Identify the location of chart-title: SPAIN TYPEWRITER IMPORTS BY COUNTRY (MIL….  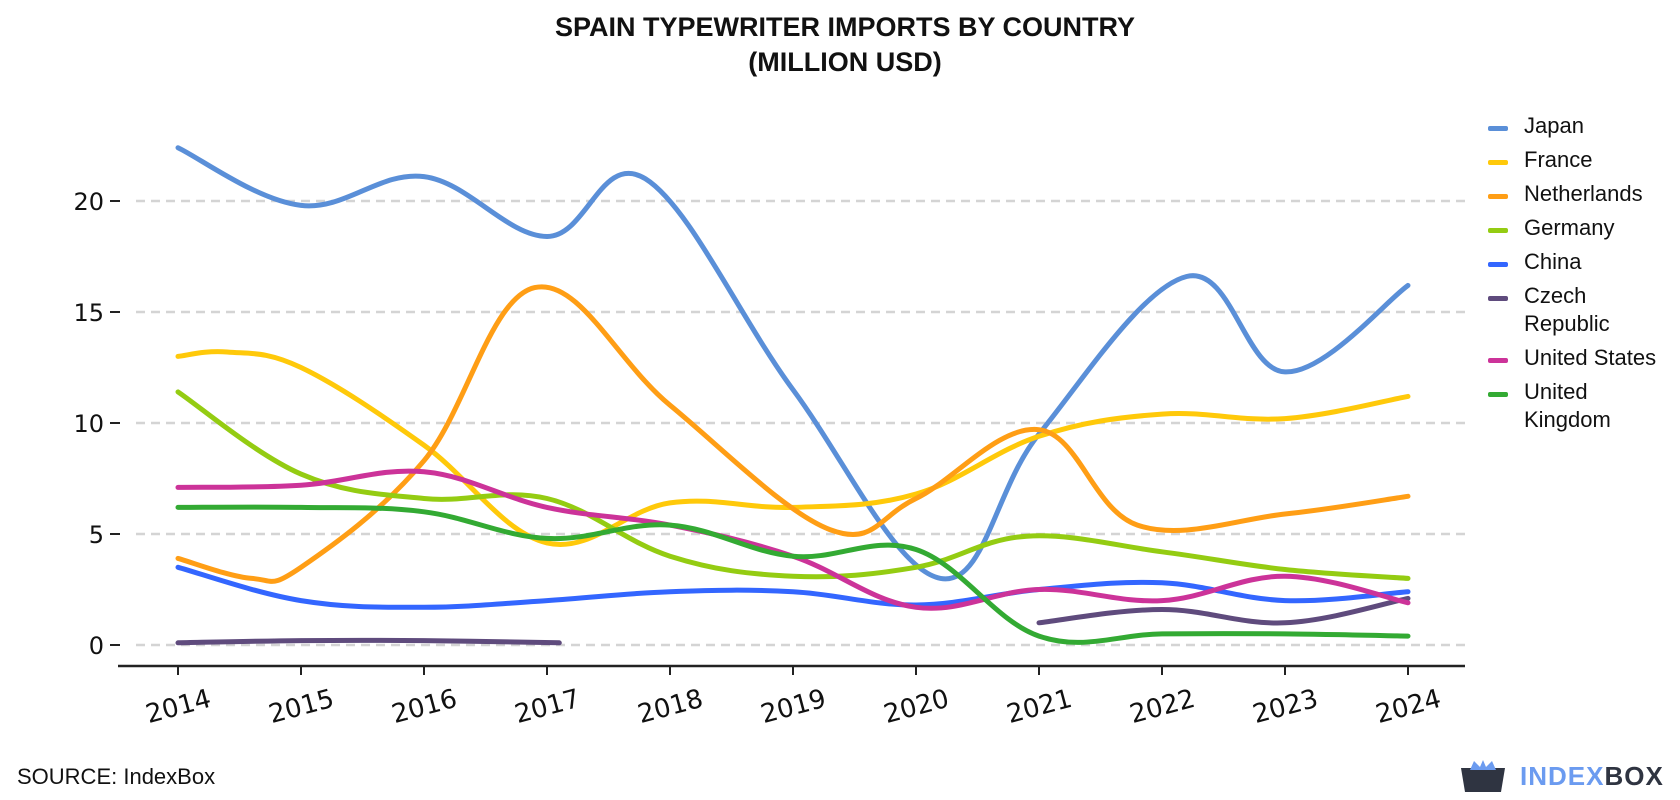
(840, 45).